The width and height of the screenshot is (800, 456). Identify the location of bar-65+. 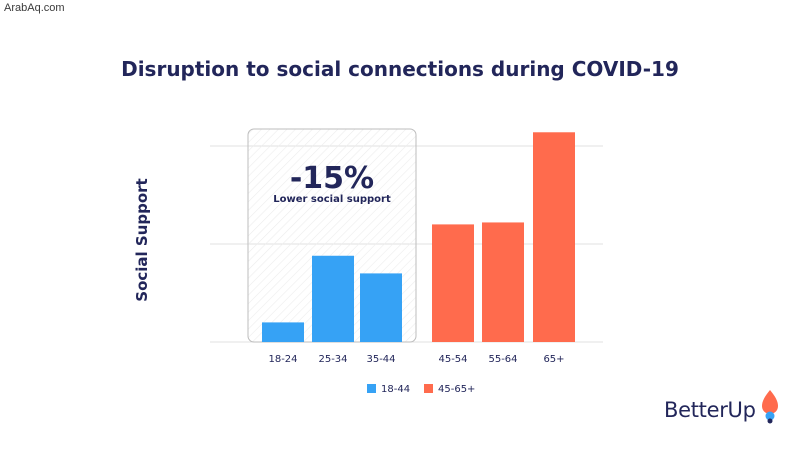
(554, 237).